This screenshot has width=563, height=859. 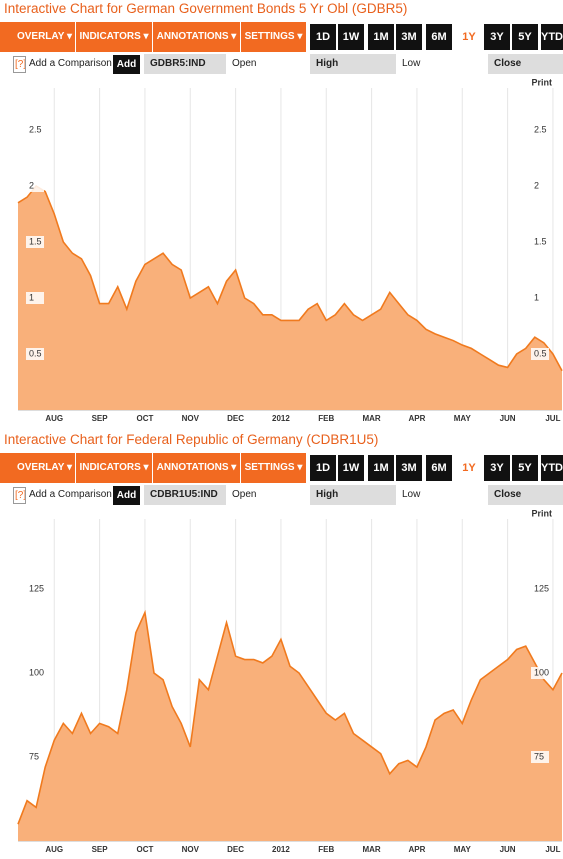 What do you see at coordinates (536, 185) in the screenshot?
I see `y-tick-label-right: 2` at bounding box center [536, 185].